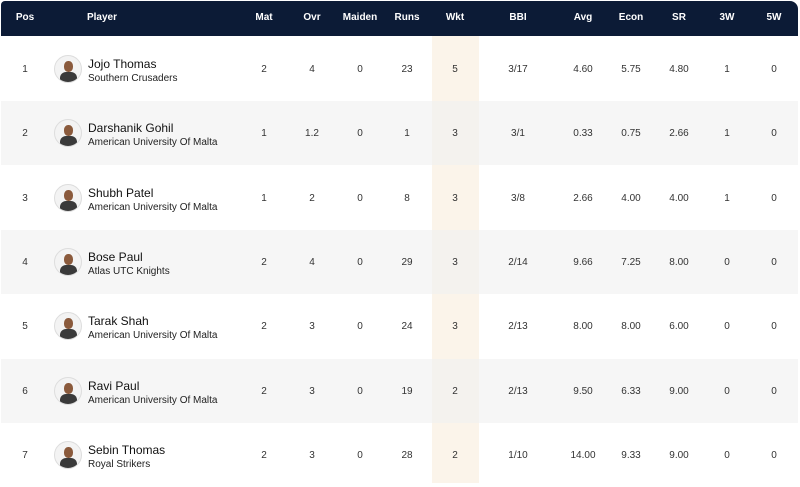  Describe the element at coordinates (131, 128) in the screenshot. I see `player-name: Darshanik Gohil` at that location.